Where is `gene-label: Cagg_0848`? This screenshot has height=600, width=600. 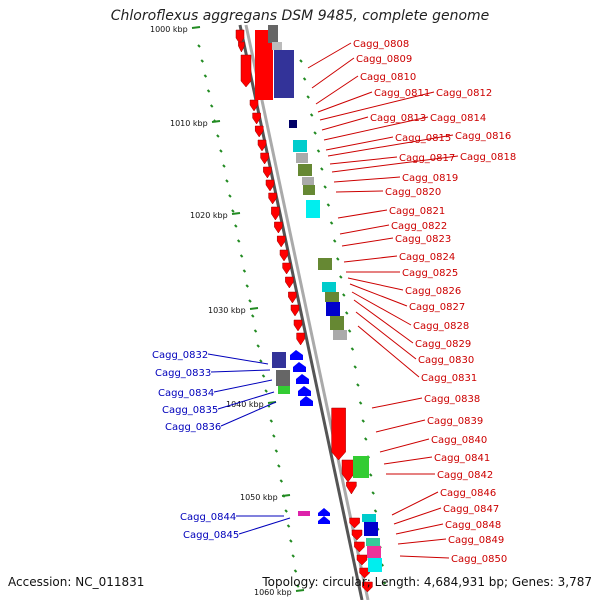
gene-label: Cagg_0848 is located at coordinates (473, 525).